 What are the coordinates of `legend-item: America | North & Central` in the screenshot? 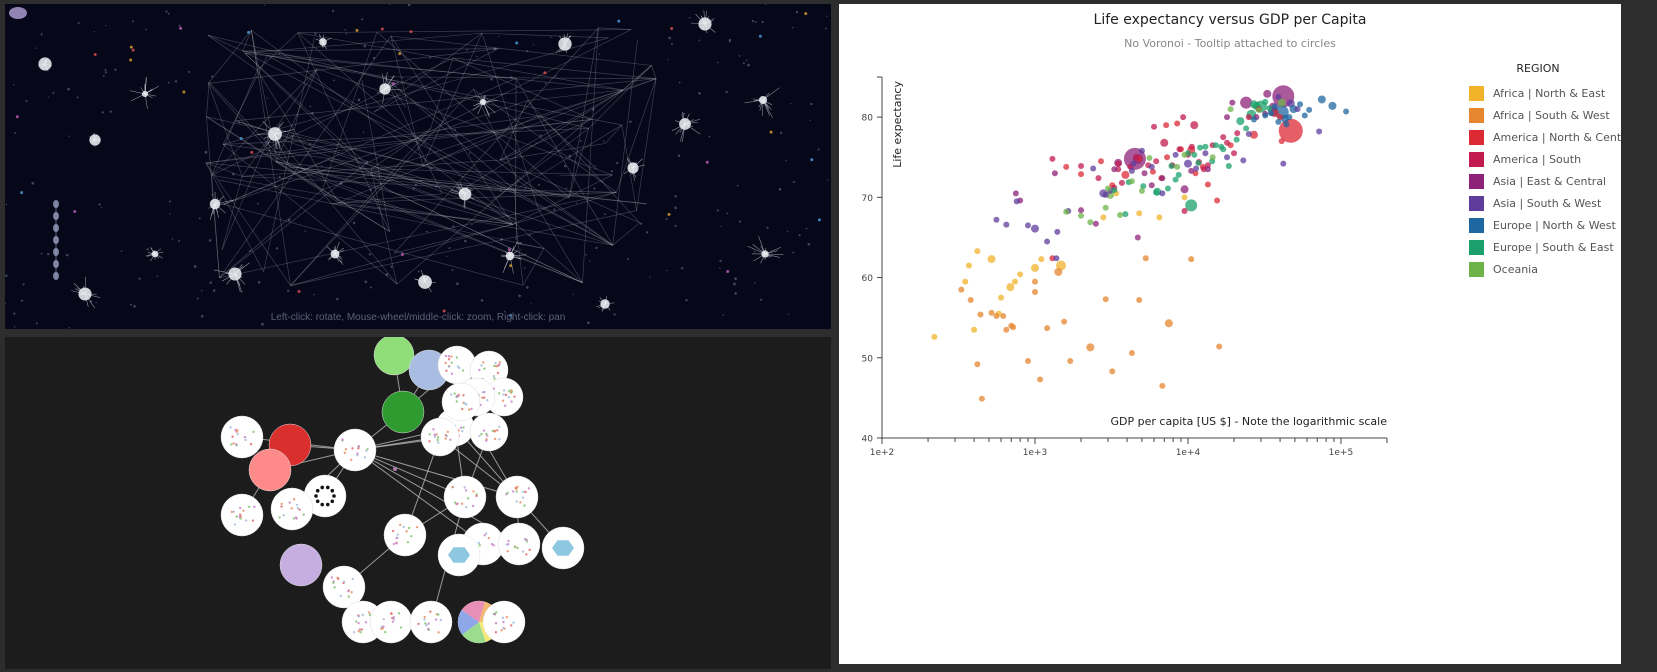 It's located at (1545, 137).